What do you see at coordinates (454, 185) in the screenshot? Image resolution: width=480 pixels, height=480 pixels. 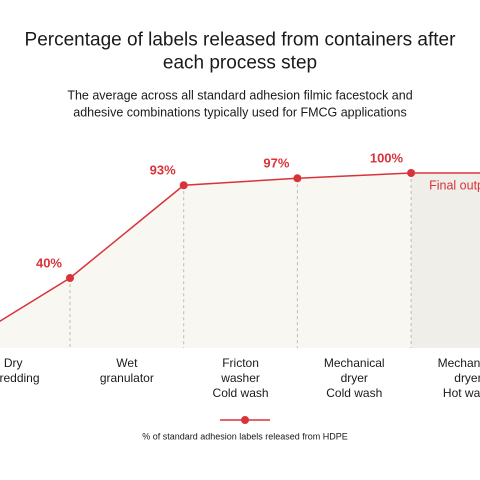 I see `annotation: Final output` at bounding box center [454, 185].